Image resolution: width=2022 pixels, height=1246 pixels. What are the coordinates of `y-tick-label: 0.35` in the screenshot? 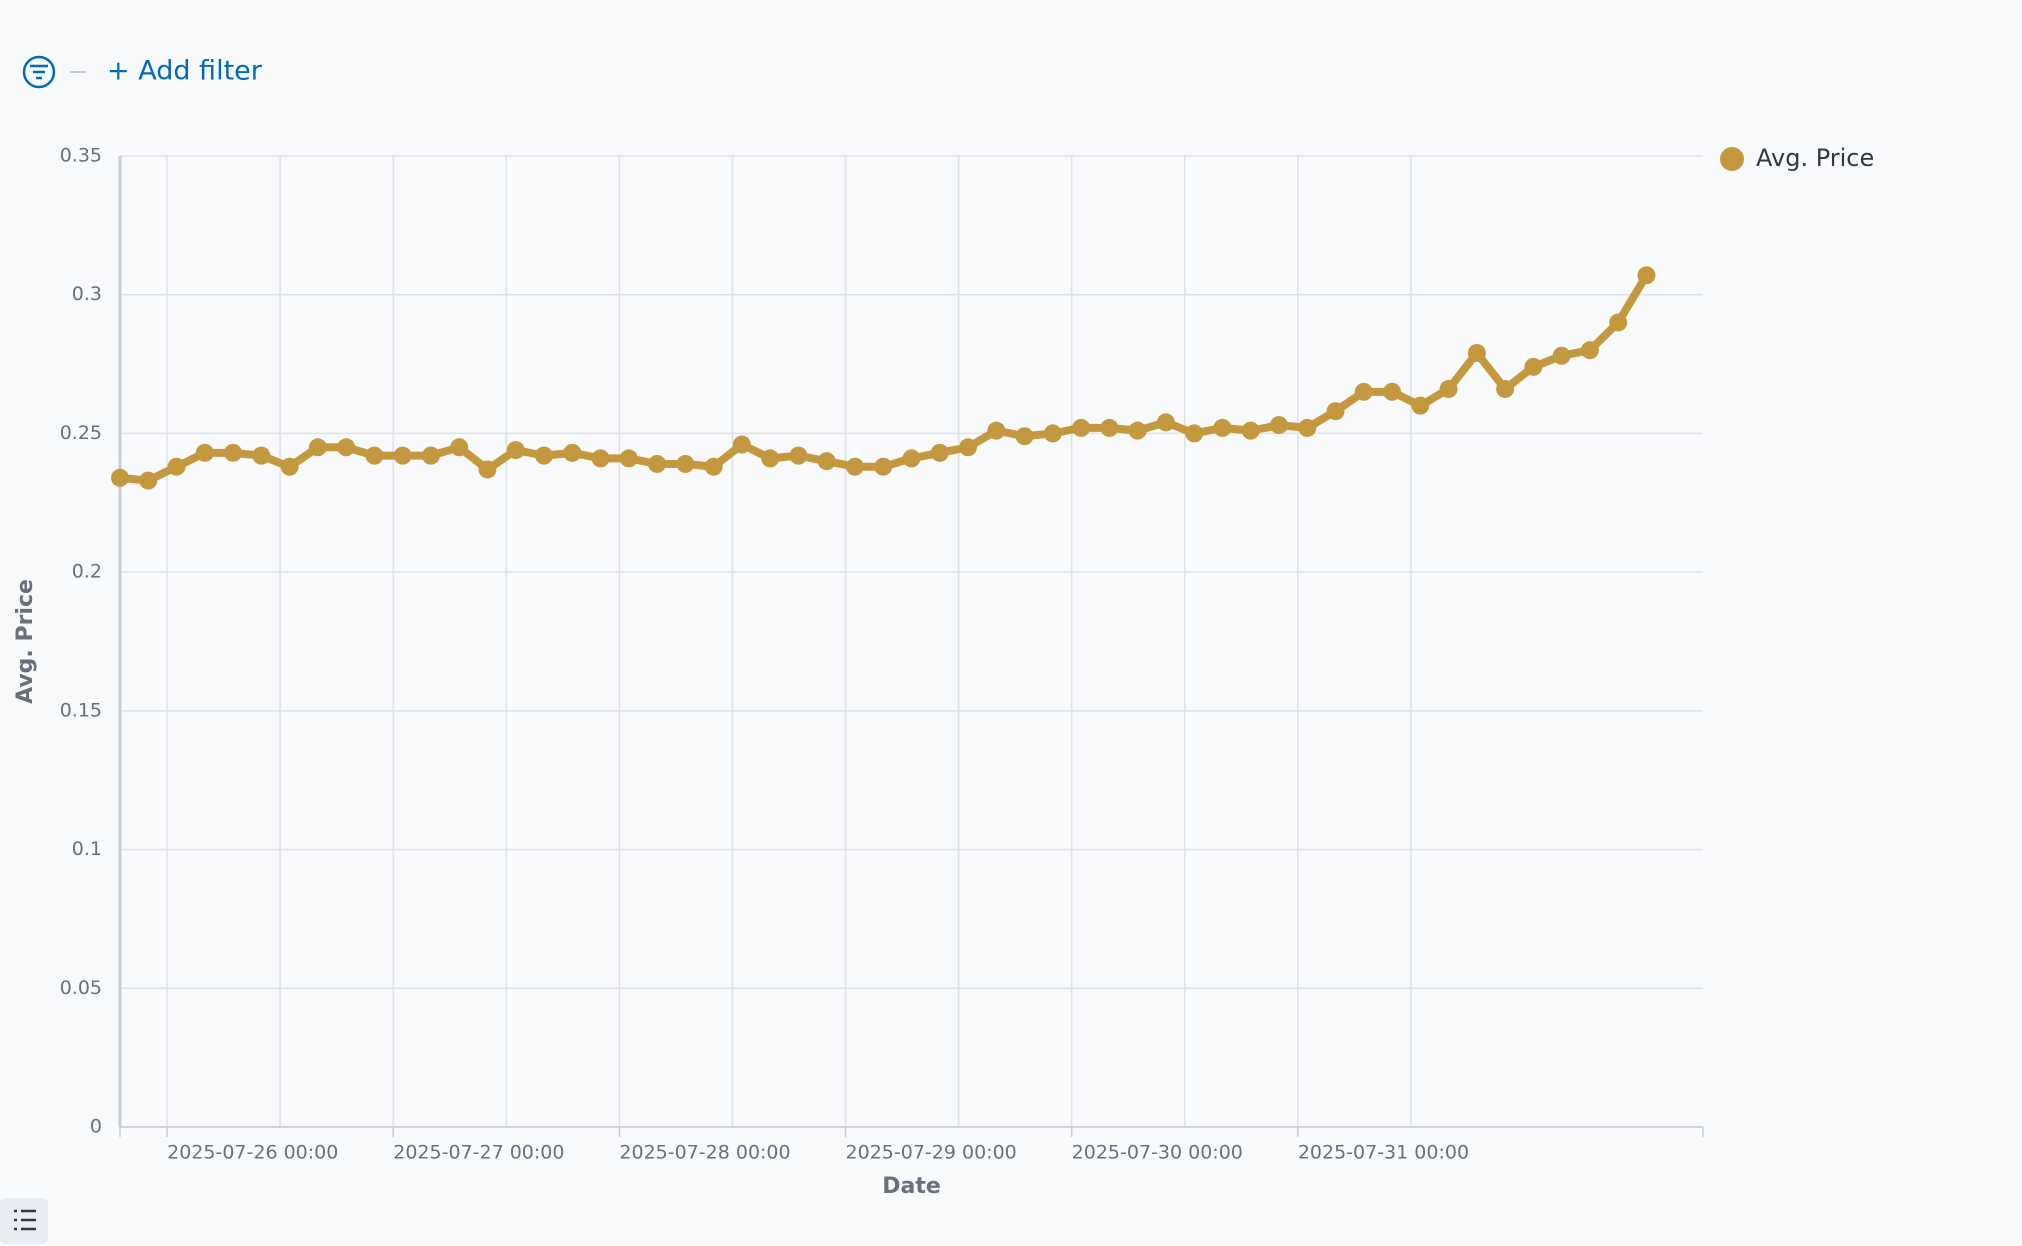 It's located at (81, 156).